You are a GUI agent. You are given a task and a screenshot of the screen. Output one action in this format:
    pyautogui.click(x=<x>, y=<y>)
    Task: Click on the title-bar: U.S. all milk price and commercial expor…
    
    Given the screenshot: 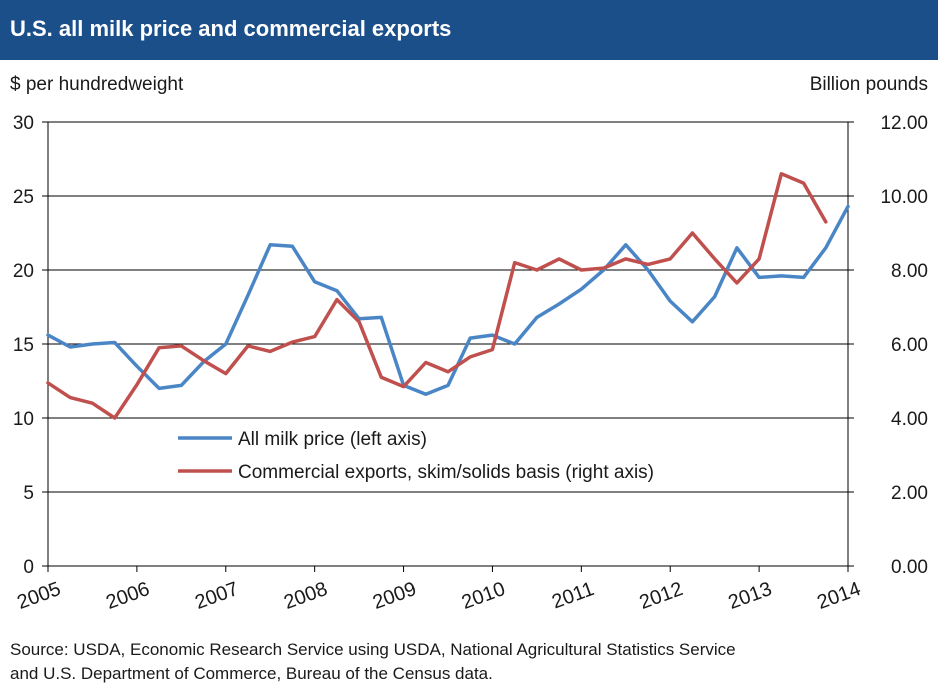 What is the action you would take?
    pyautogui.click(x=469, y=30)
    